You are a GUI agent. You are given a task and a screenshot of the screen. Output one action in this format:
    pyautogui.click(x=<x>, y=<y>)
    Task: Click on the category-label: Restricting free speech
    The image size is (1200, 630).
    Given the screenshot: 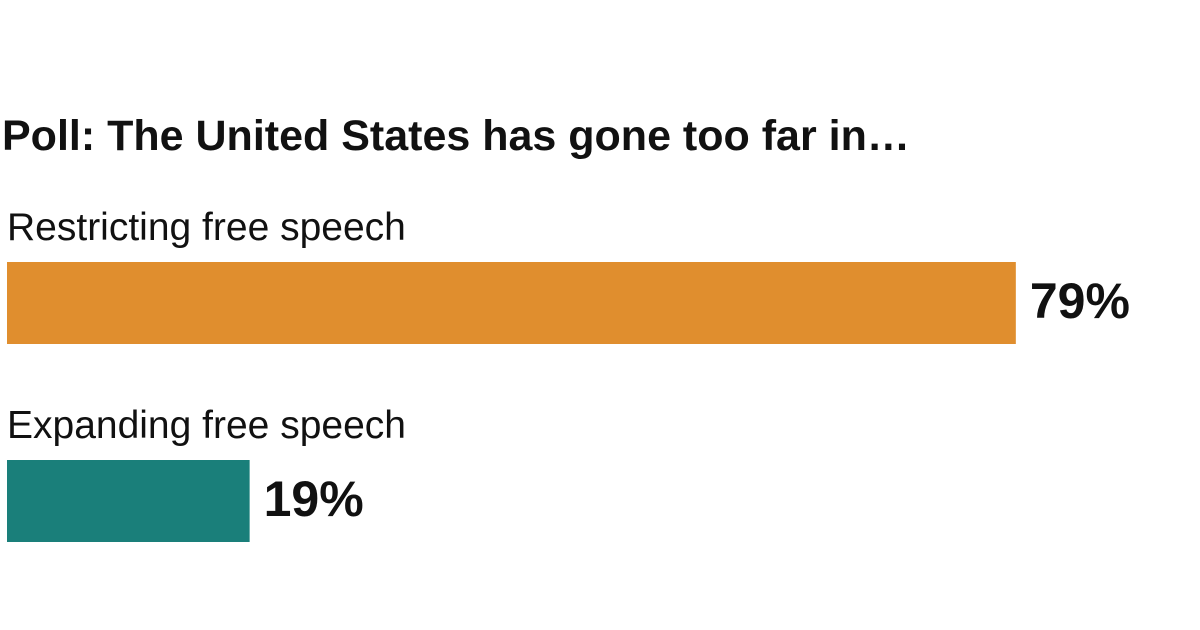 What is the action you would take?
    pyautogui.click(x=206, y=227)
    